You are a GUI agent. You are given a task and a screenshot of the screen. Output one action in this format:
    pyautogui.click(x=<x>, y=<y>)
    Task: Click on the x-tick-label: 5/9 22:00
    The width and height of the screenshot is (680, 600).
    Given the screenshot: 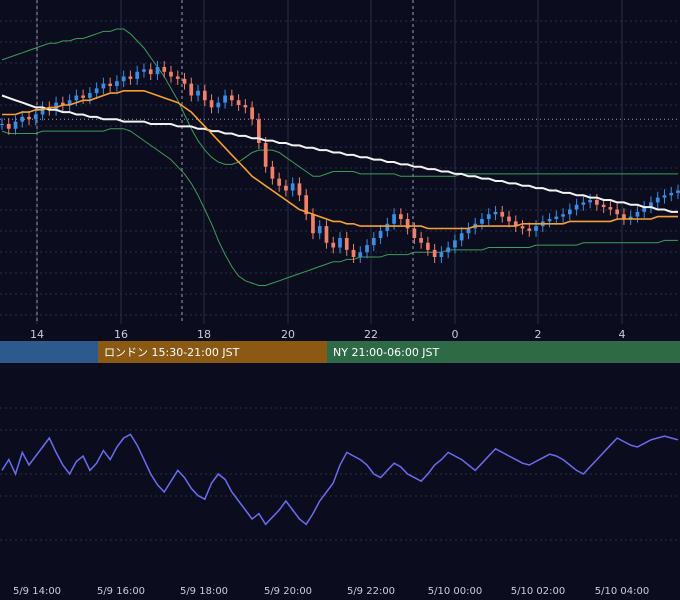 What is the action you would take?
    pyautogui.click(x=371, y=591)
    